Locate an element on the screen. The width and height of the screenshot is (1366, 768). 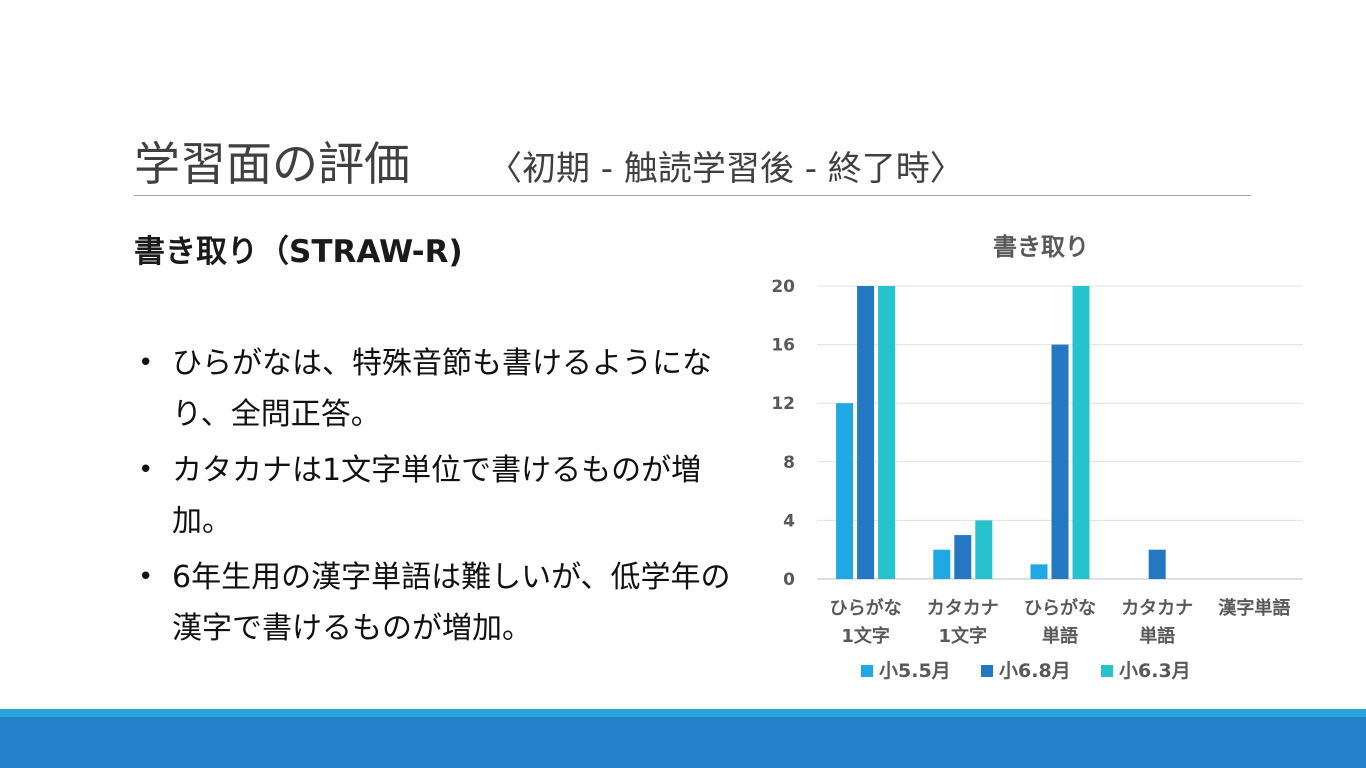
legend-label: 小6.8月 is located at coordinates (1035, 671).